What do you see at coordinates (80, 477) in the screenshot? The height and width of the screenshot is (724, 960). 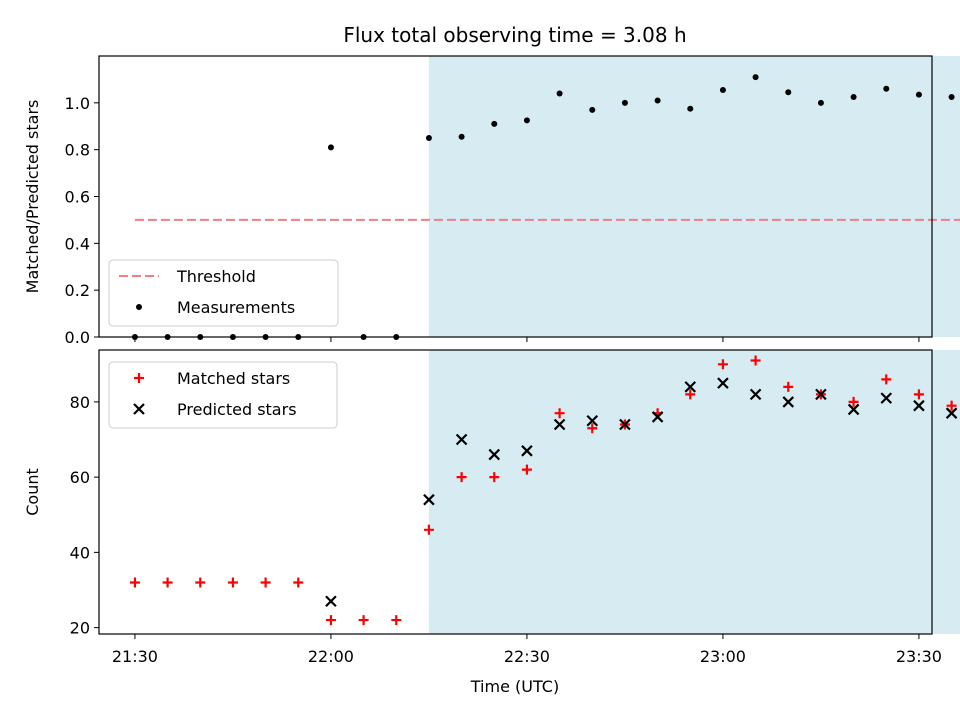 I see `y-tick-label: 60` at bounding box center [80, 477].